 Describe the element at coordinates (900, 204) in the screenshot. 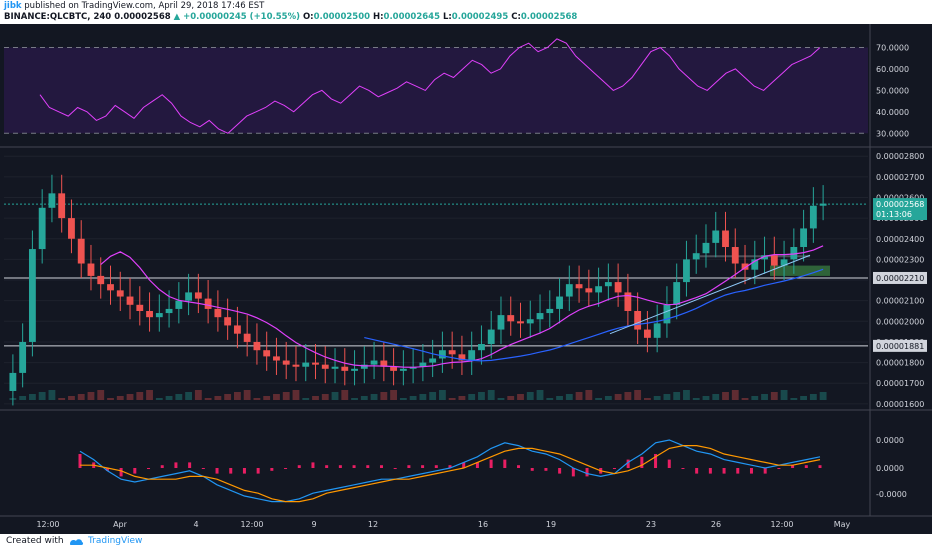

I see `price-label-text: 0.00002568` at that location.